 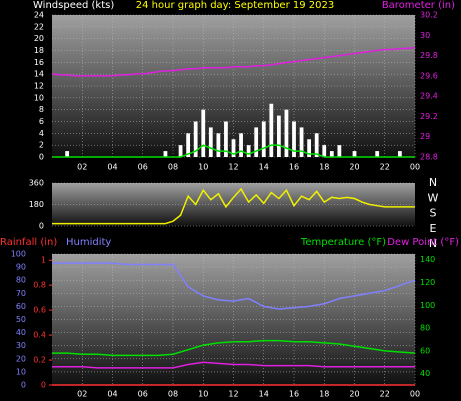 What do you see at coordinates (21, 267) in the screenshot?
I see `y-tick-label: 90` at bounding box center [21, 267].